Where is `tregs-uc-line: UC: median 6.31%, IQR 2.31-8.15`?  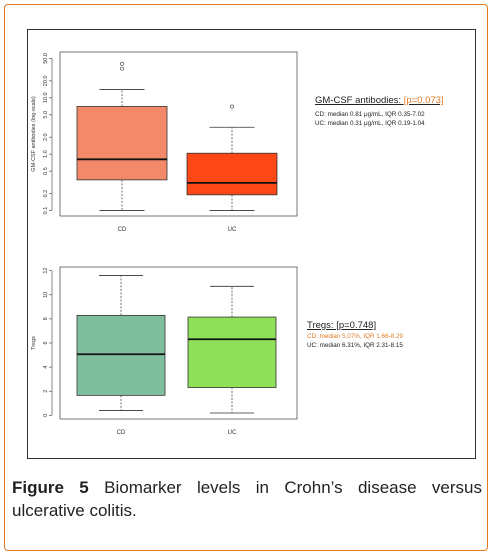
tregs-uc-line: UC: median 6.31%, IQR 2.31-8.15 is located at coordinates (355, 345).